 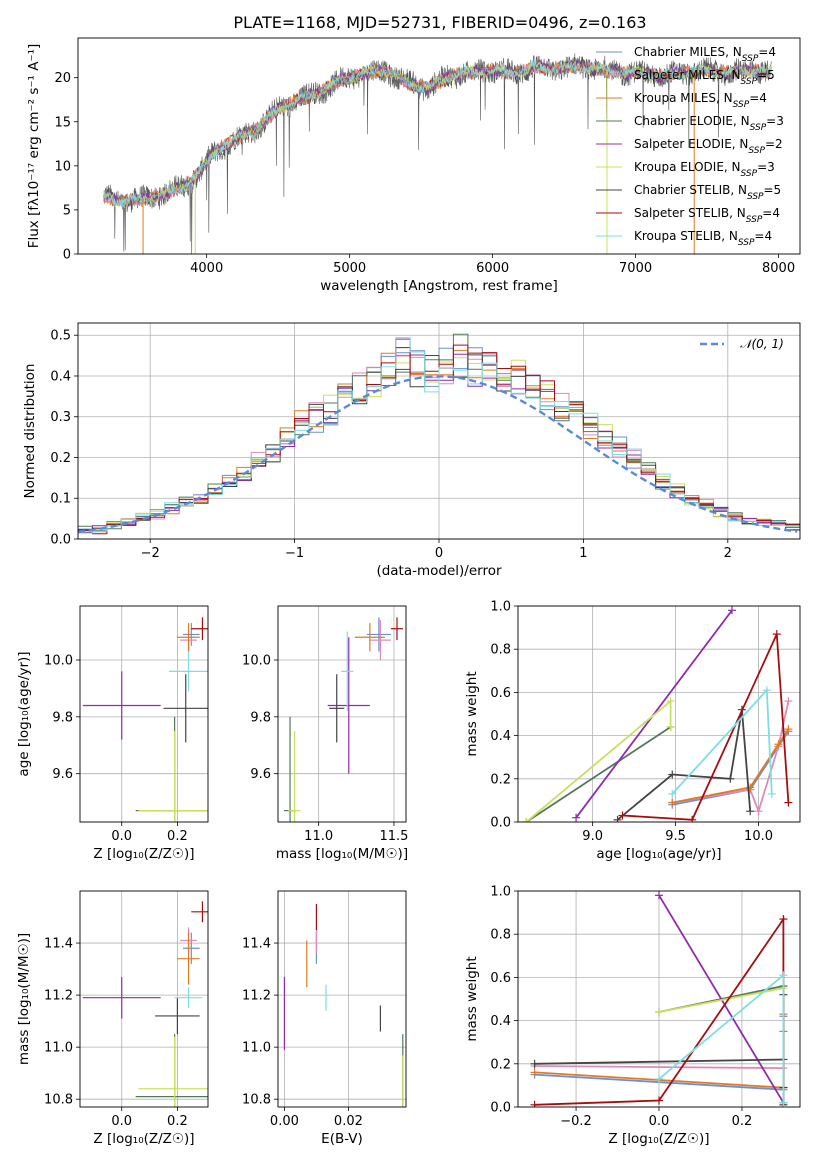 I want to click on x-tick-label: 0, so click(x=439, y=553).